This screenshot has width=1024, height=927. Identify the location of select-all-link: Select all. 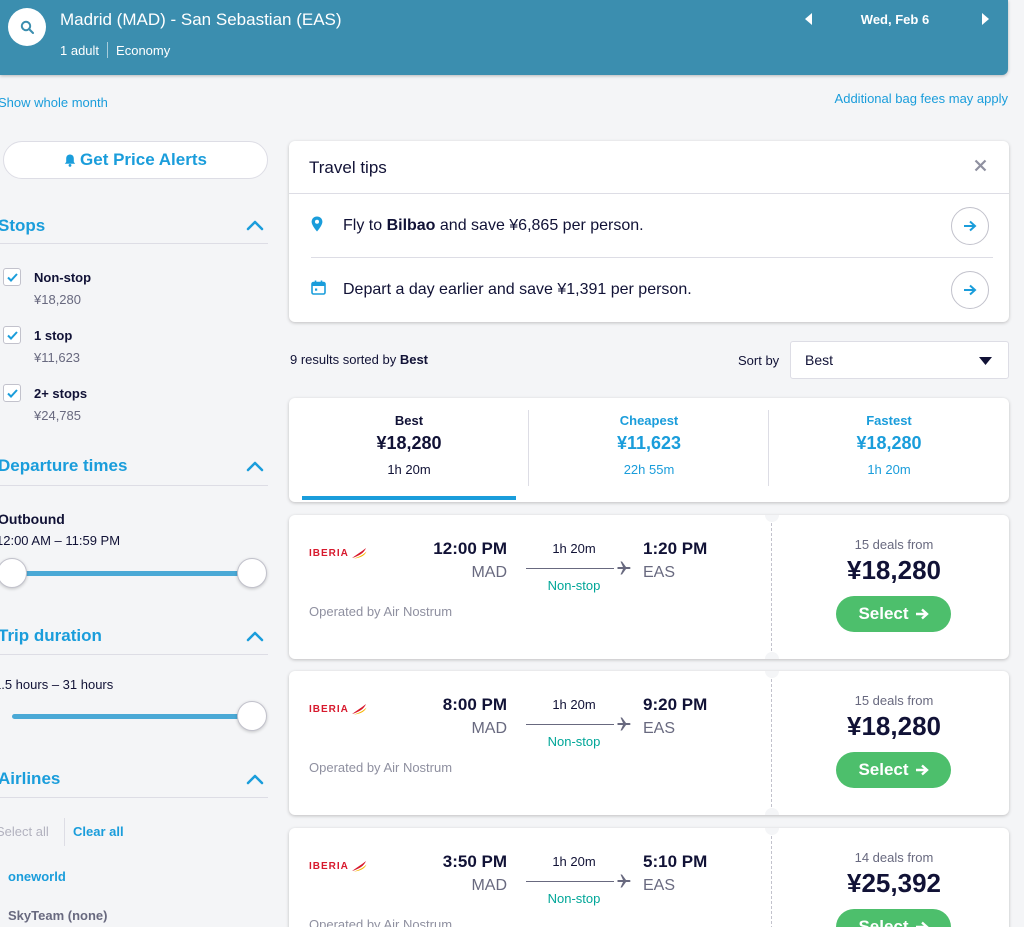
(24, 831).